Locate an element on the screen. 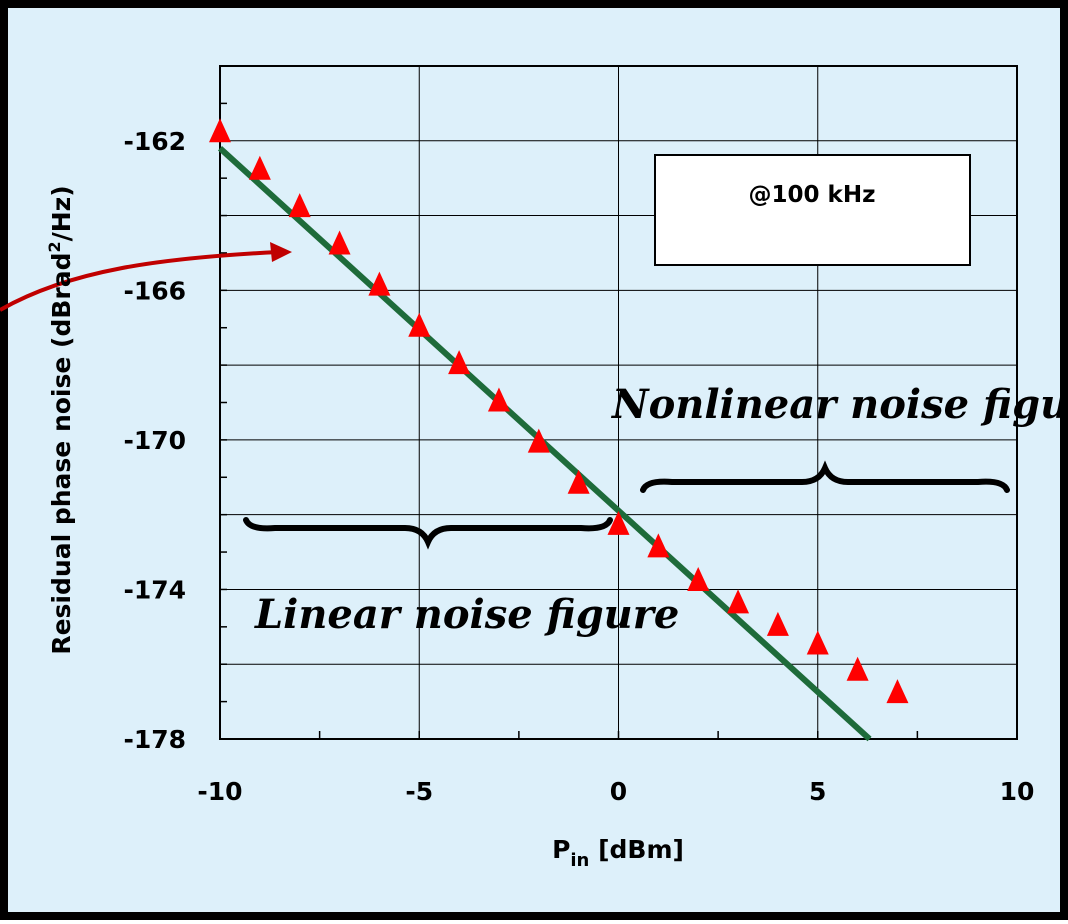  arrow-line is located at coordinates (139, 281).